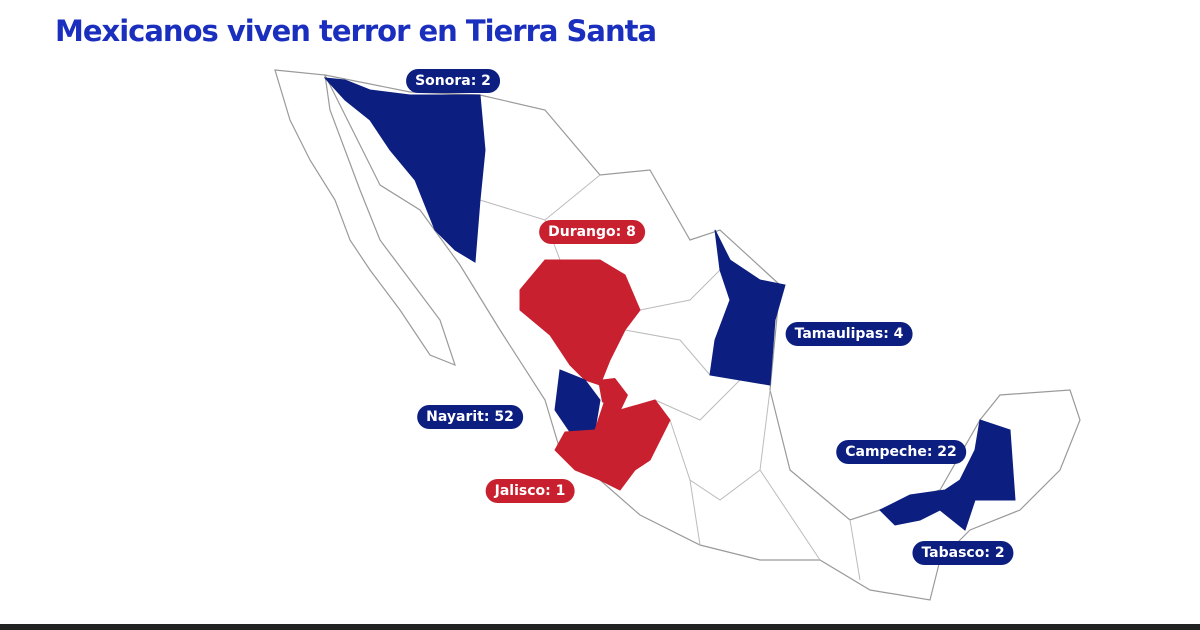  I want to click on label-tabasco: Tabasco: 2, so click(963, 553).